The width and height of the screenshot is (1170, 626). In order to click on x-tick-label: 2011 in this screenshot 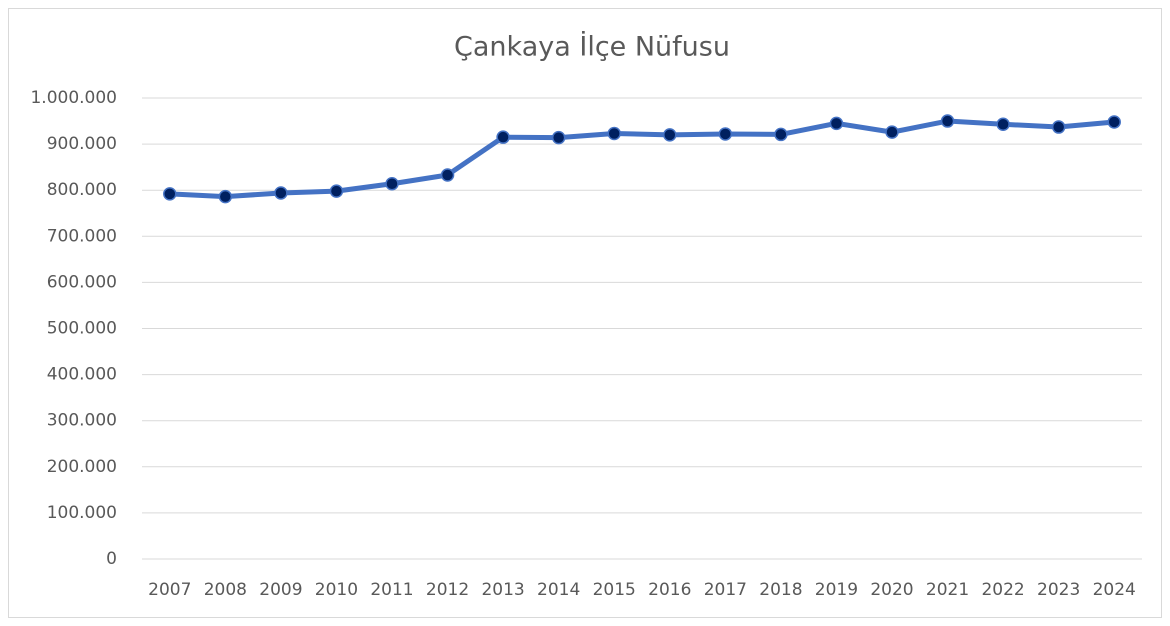, I will do `click(391, 590)`.